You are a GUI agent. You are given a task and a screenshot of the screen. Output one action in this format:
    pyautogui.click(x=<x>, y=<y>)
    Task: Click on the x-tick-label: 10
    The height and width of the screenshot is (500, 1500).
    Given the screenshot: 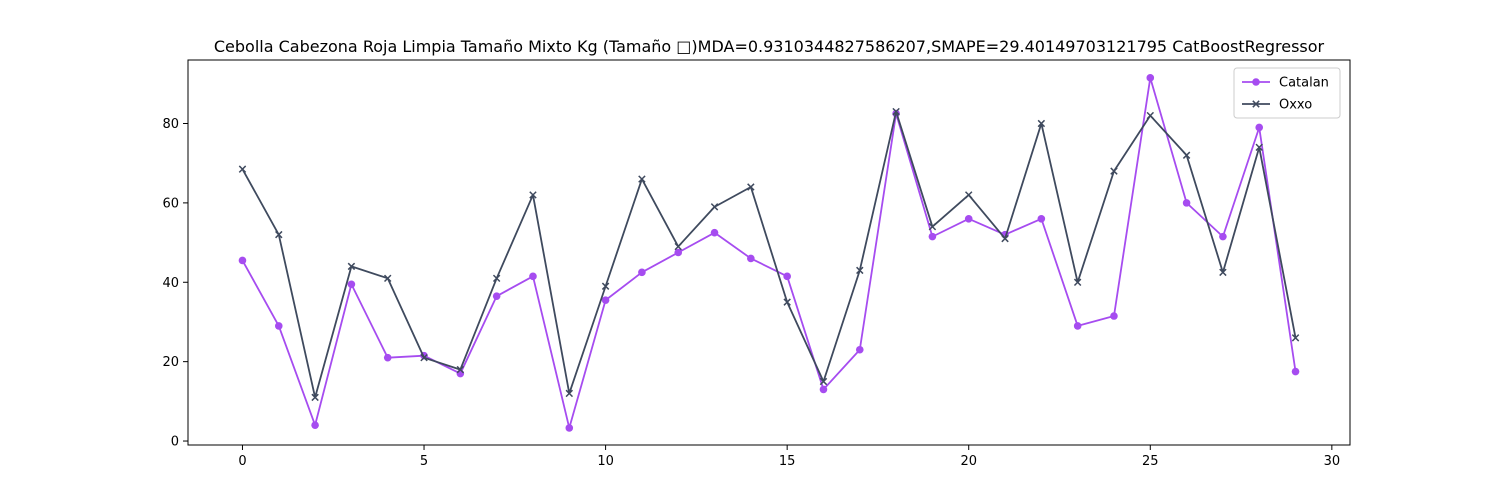 What is the action you would take?
    pyautogui.click(x=605, y=461)
    